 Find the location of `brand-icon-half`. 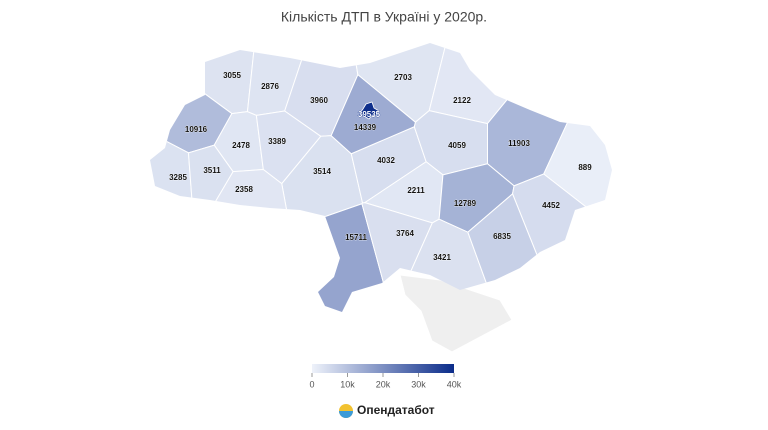

brand-icon-half is located at coordinates (346, 414).